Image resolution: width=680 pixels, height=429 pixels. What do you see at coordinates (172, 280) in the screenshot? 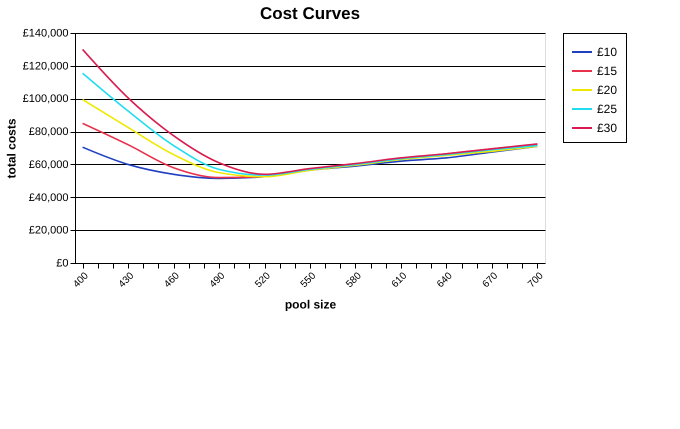
I see `x-tick-label: 460` at bounding box center [172, 280].